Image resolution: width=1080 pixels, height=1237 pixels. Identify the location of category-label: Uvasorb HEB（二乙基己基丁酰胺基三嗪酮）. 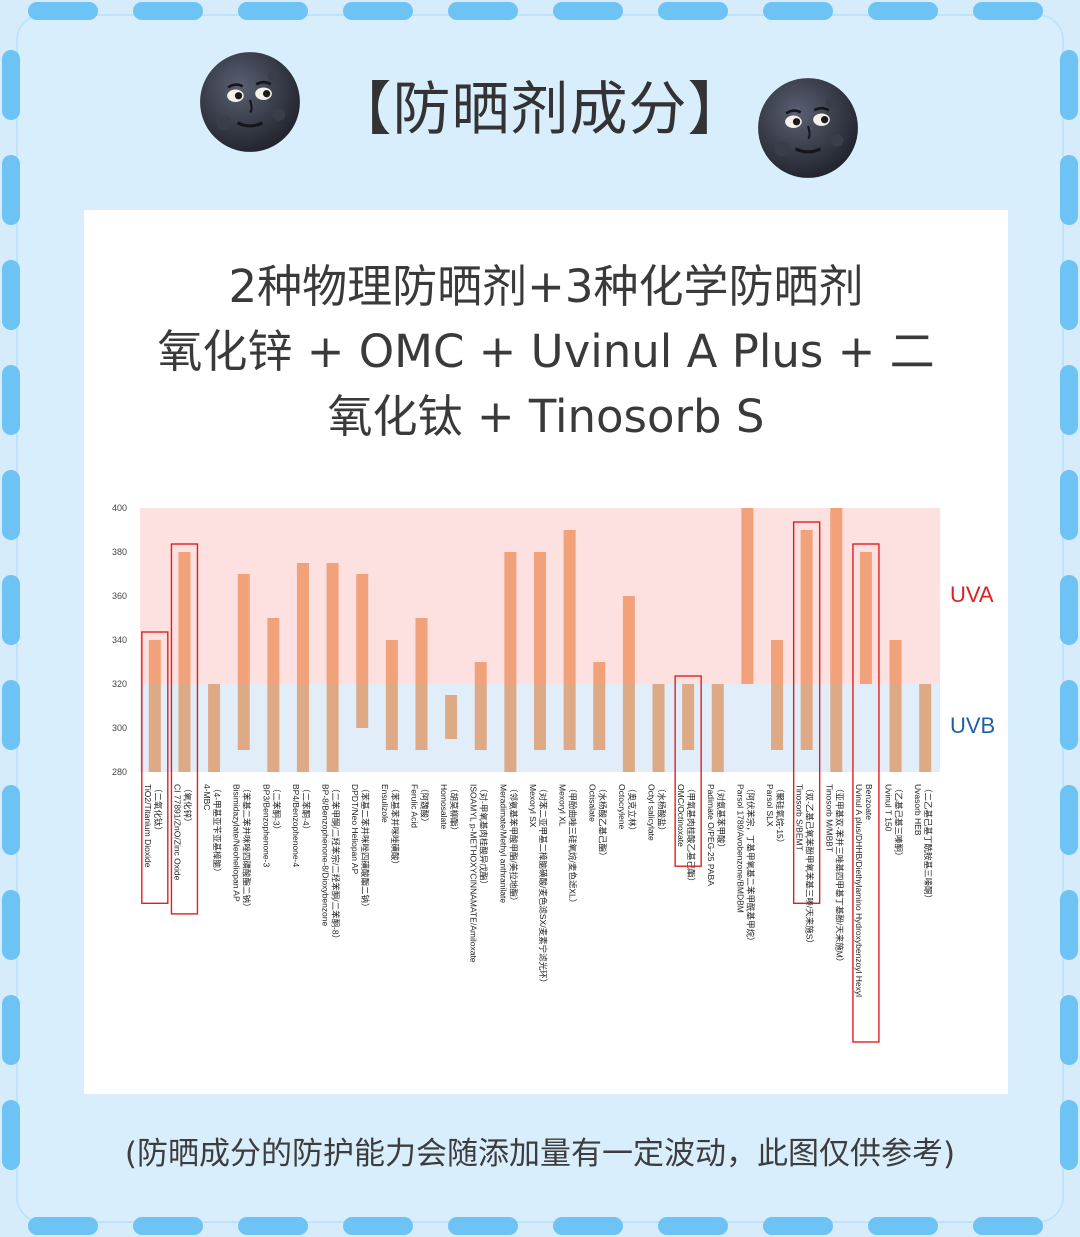
(923, 843).